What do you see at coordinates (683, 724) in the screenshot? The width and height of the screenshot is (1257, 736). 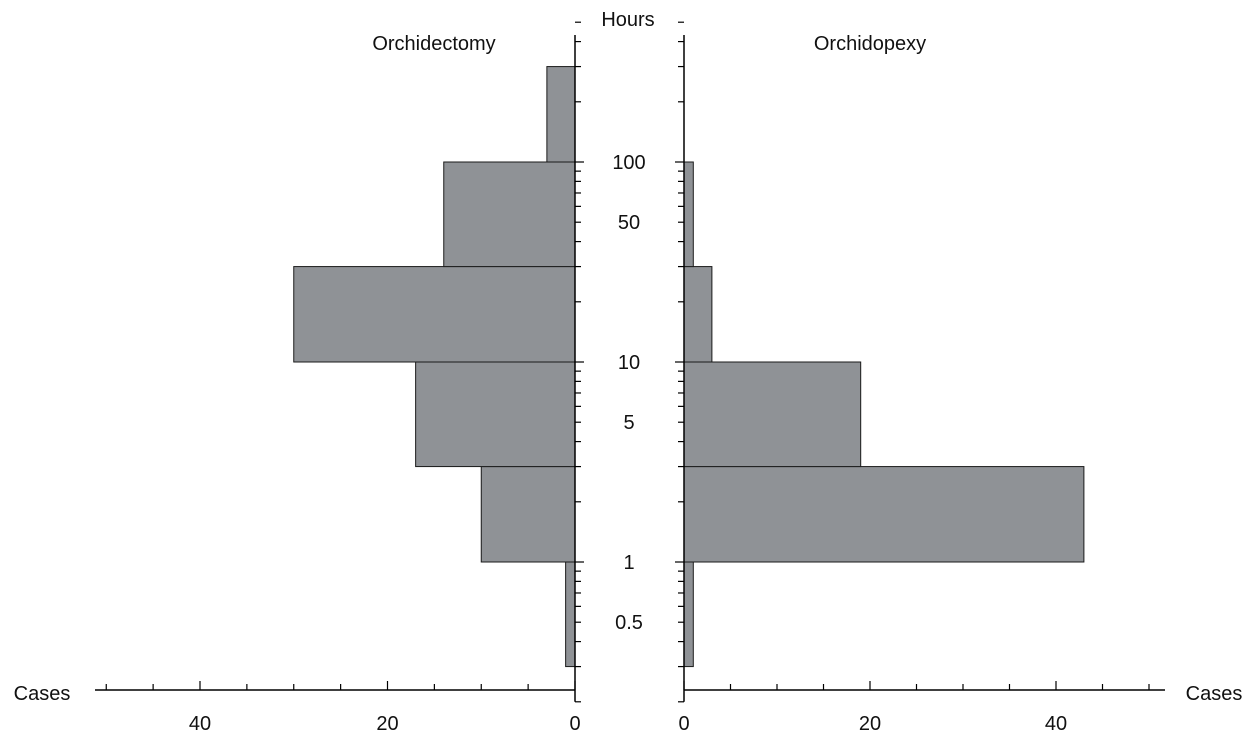 I see `right-x-tick-label: 0` at bounding box center [683, 724].